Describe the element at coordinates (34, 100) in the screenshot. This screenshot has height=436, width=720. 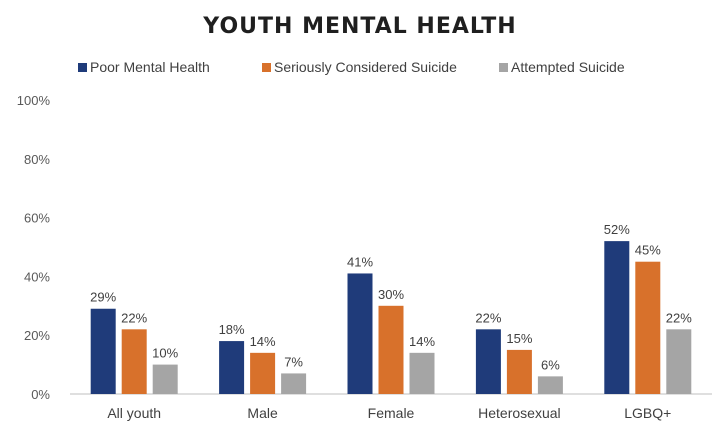
I see `y-tick-label: 100%` at that location.